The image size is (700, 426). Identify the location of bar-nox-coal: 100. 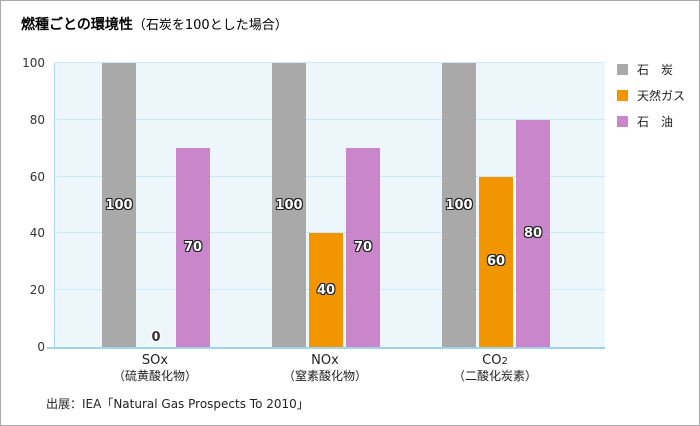
(289, 205).